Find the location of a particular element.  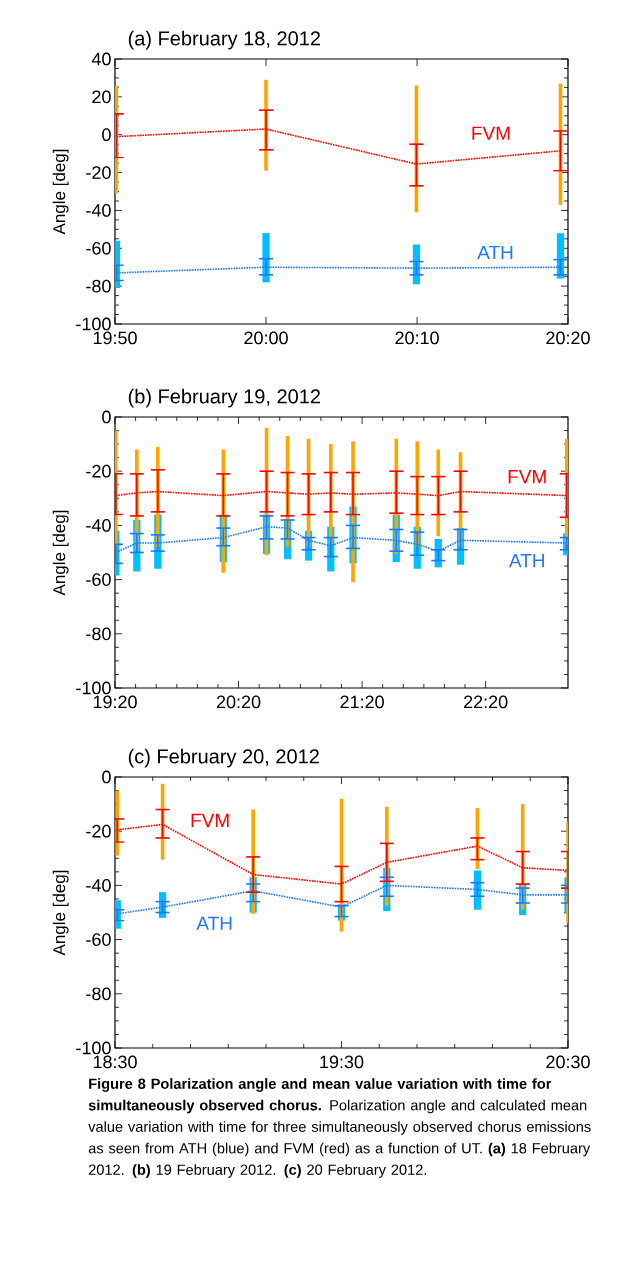

x-tick-label: 19:50 is located at coordinates (115, 338).